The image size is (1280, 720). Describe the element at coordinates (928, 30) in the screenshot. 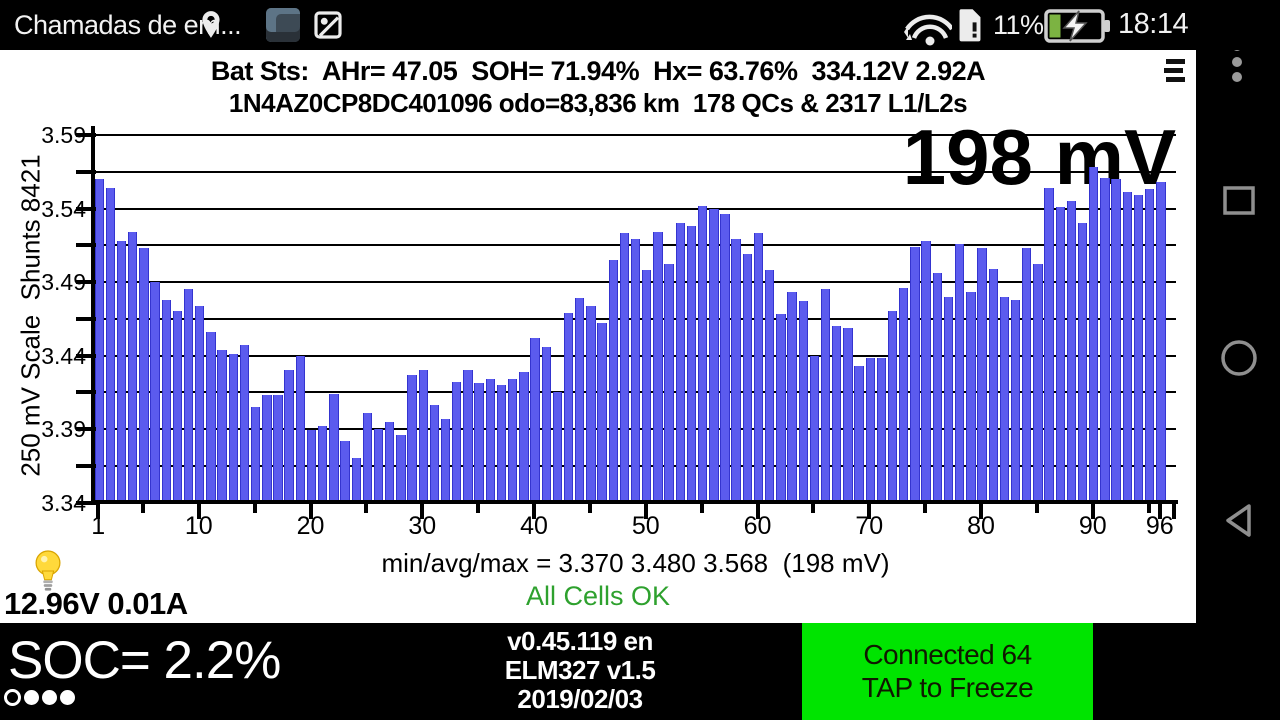

I see `wifi-icon` at that location.